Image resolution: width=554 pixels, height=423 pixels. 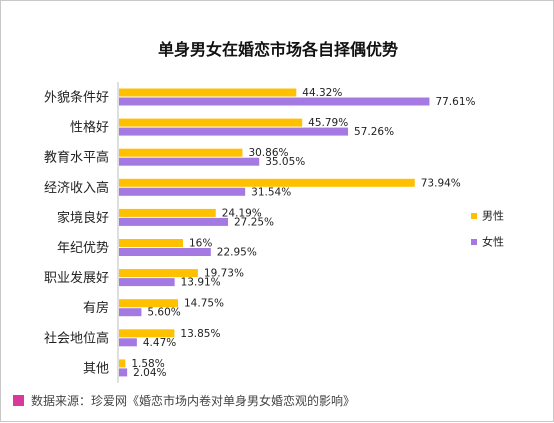 I want to click on category-label: 其他, so click(x=96, y=368).